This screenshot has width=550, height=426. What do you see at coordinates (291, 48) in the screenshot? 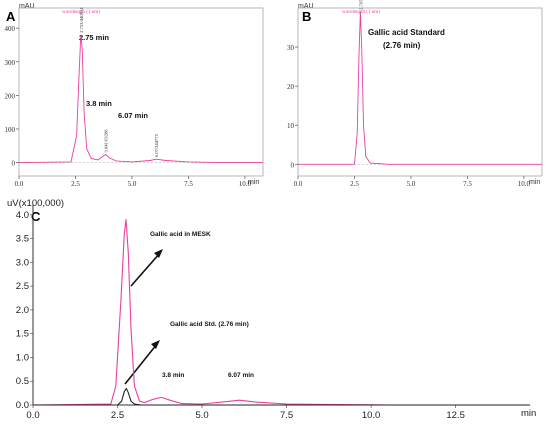
I see `panel-b-y-tick-label: 30` at bounding box center [291, 48].